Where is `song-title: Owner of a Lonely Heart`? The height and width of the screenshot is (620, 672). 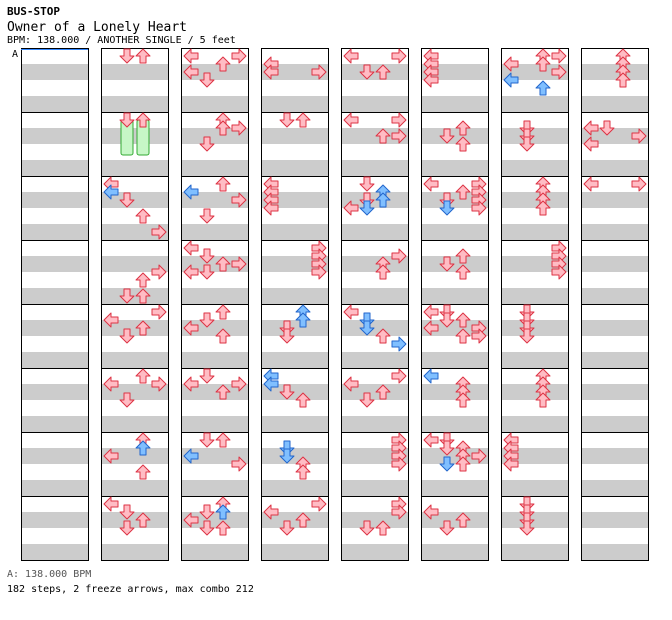
song-title: Owner of a Lonely Heart is located at coordinates (97, 27).